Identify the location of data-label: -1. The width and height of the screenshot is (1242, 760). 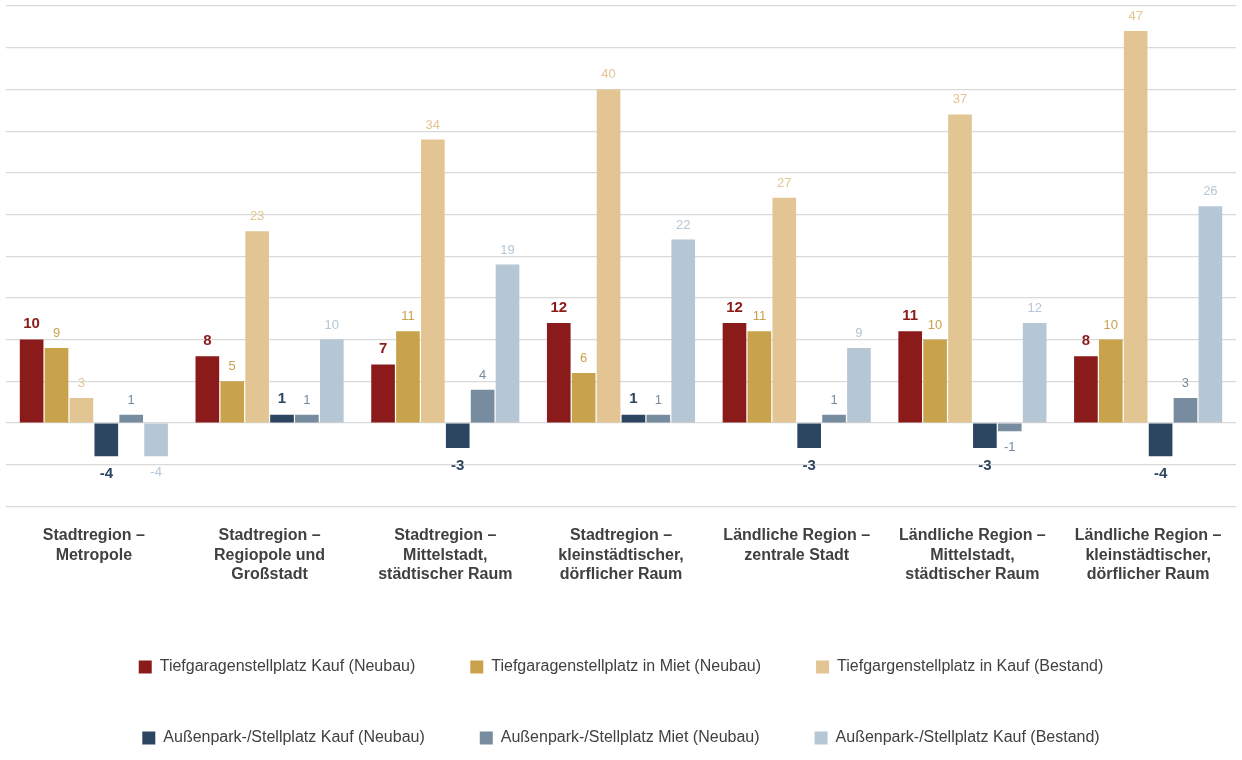
(1009, 447).